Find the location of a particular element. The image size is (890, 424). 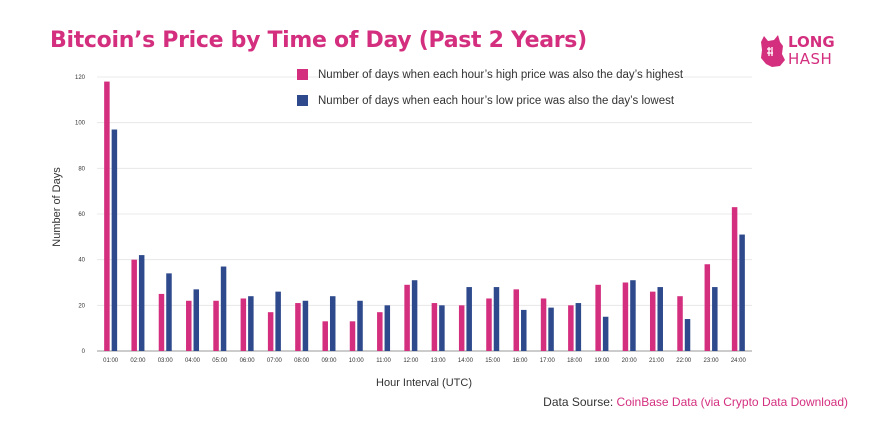

x-tick-label: 13:00 is located at coordinates (439, 361).